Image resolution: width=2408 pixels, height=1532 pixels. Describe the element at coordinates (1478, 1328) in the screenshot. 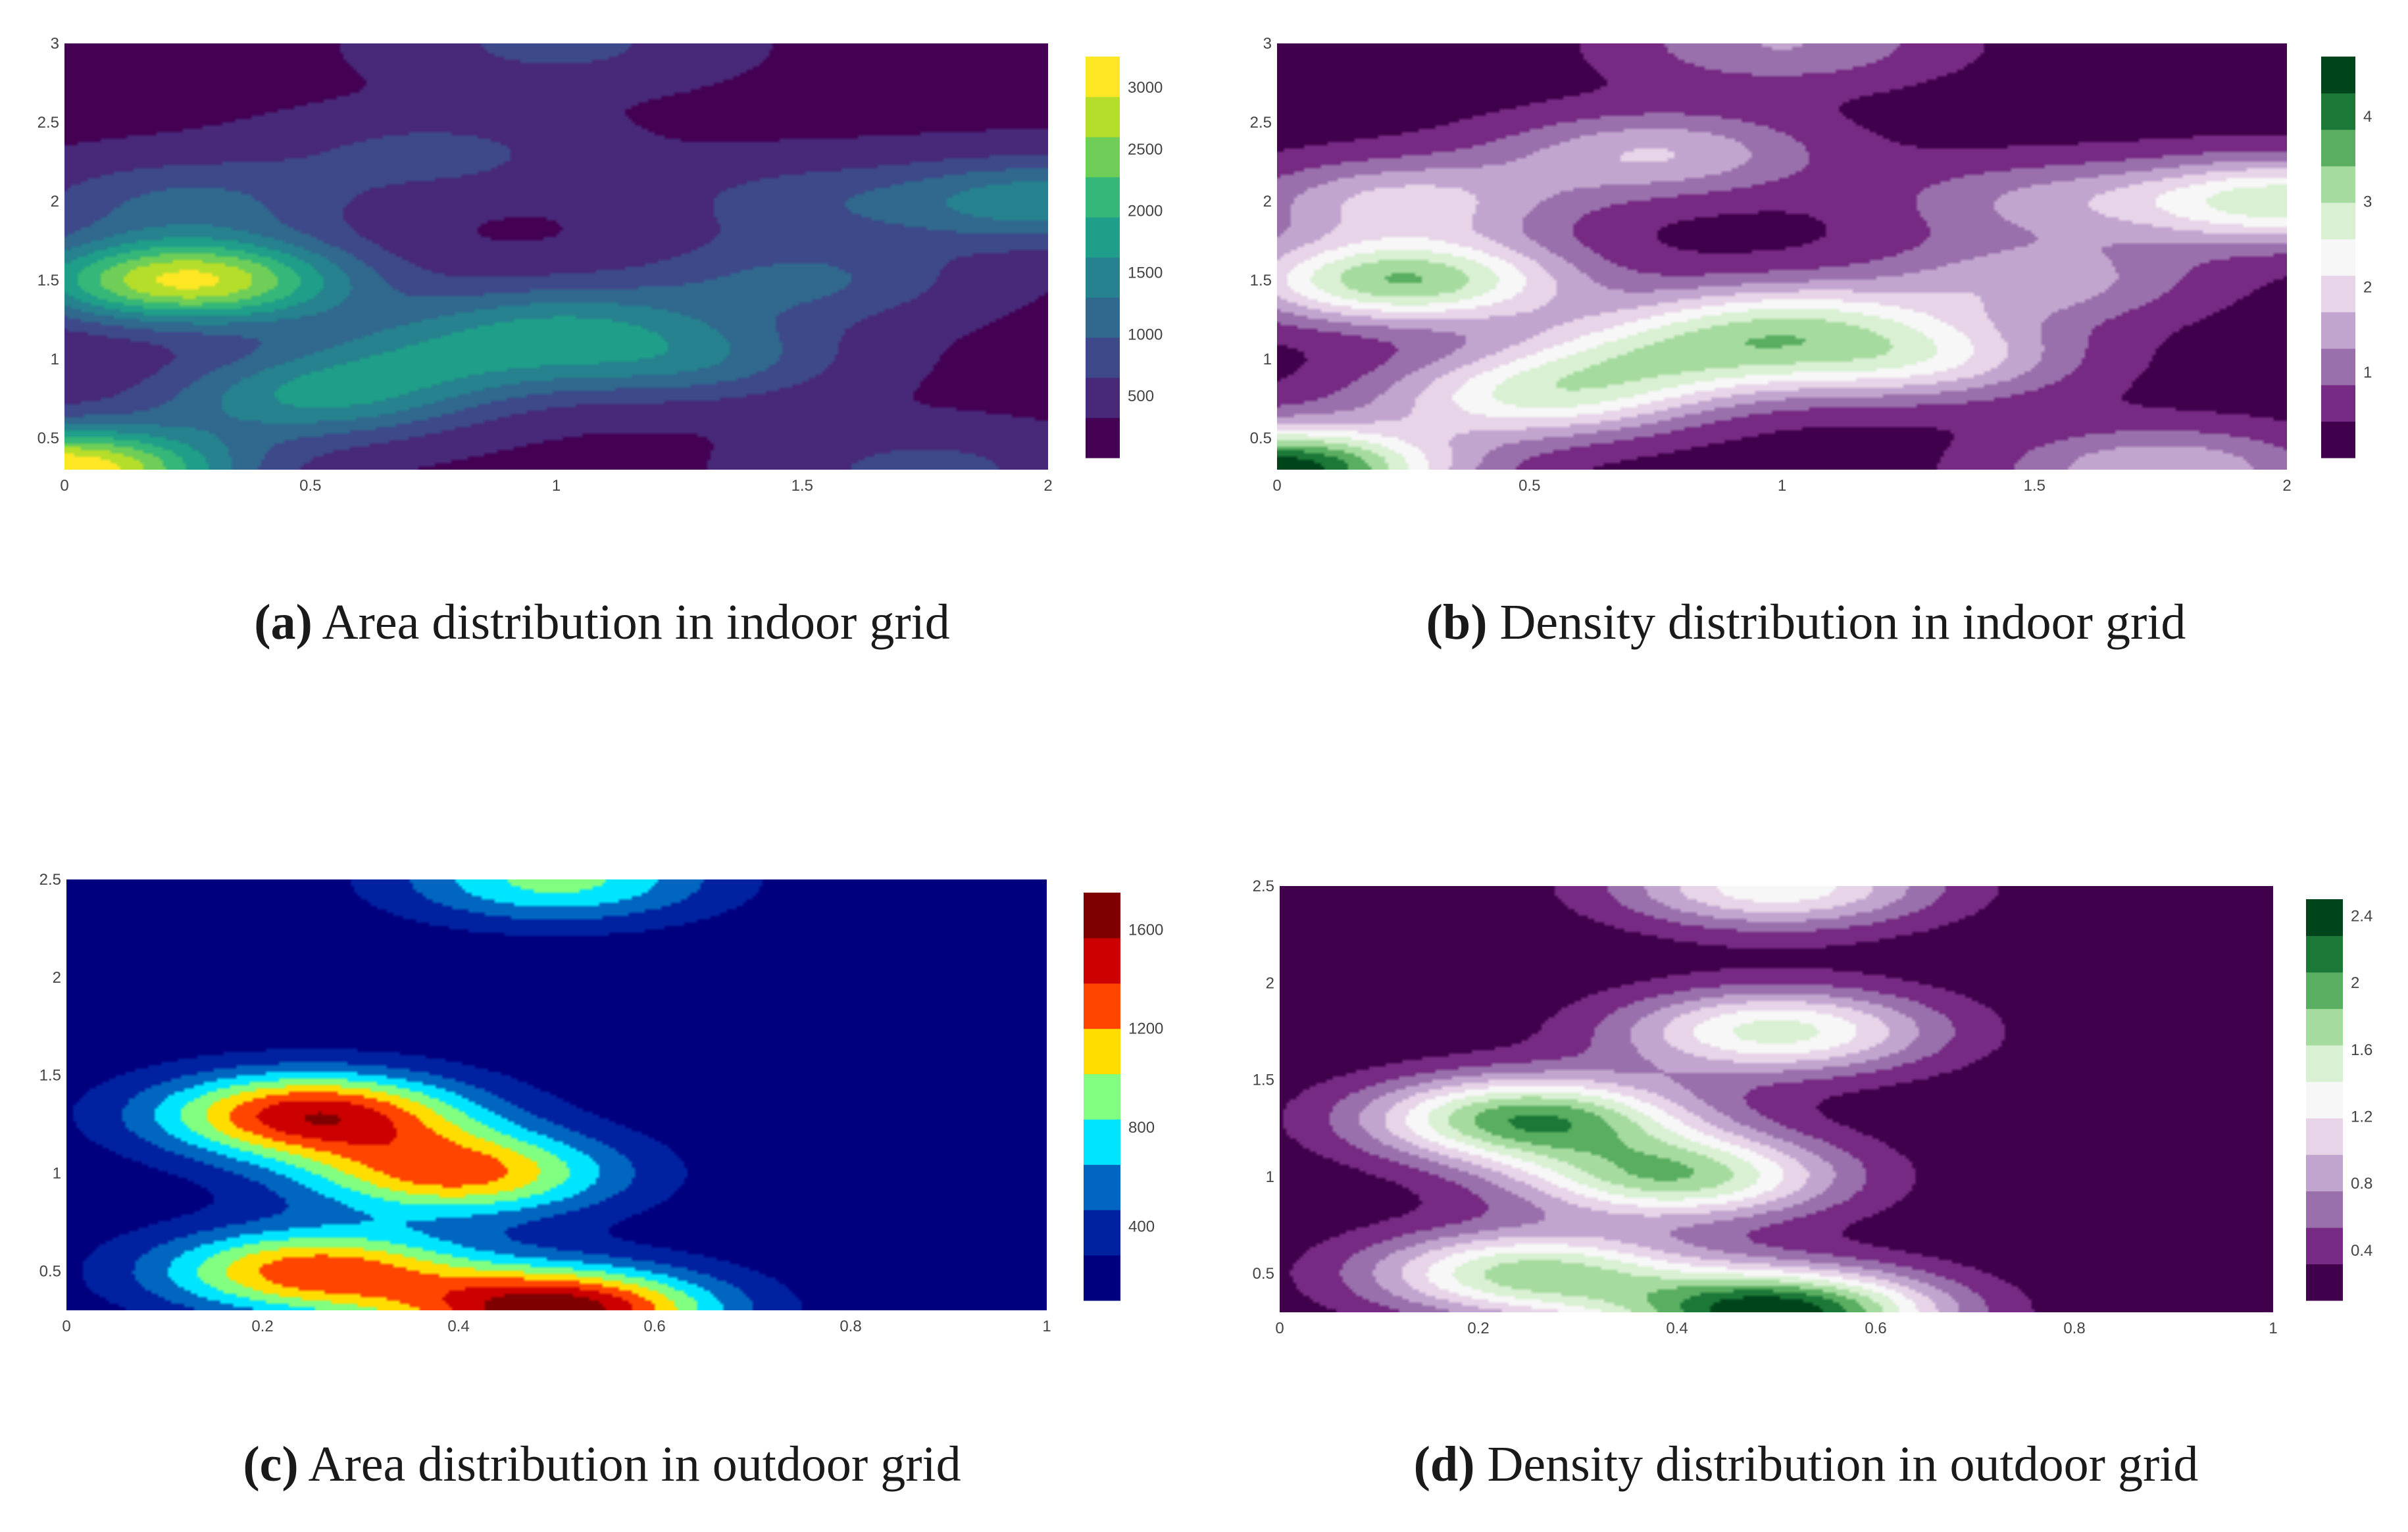

I see `x-tick-d-1: 0.2` at that location.